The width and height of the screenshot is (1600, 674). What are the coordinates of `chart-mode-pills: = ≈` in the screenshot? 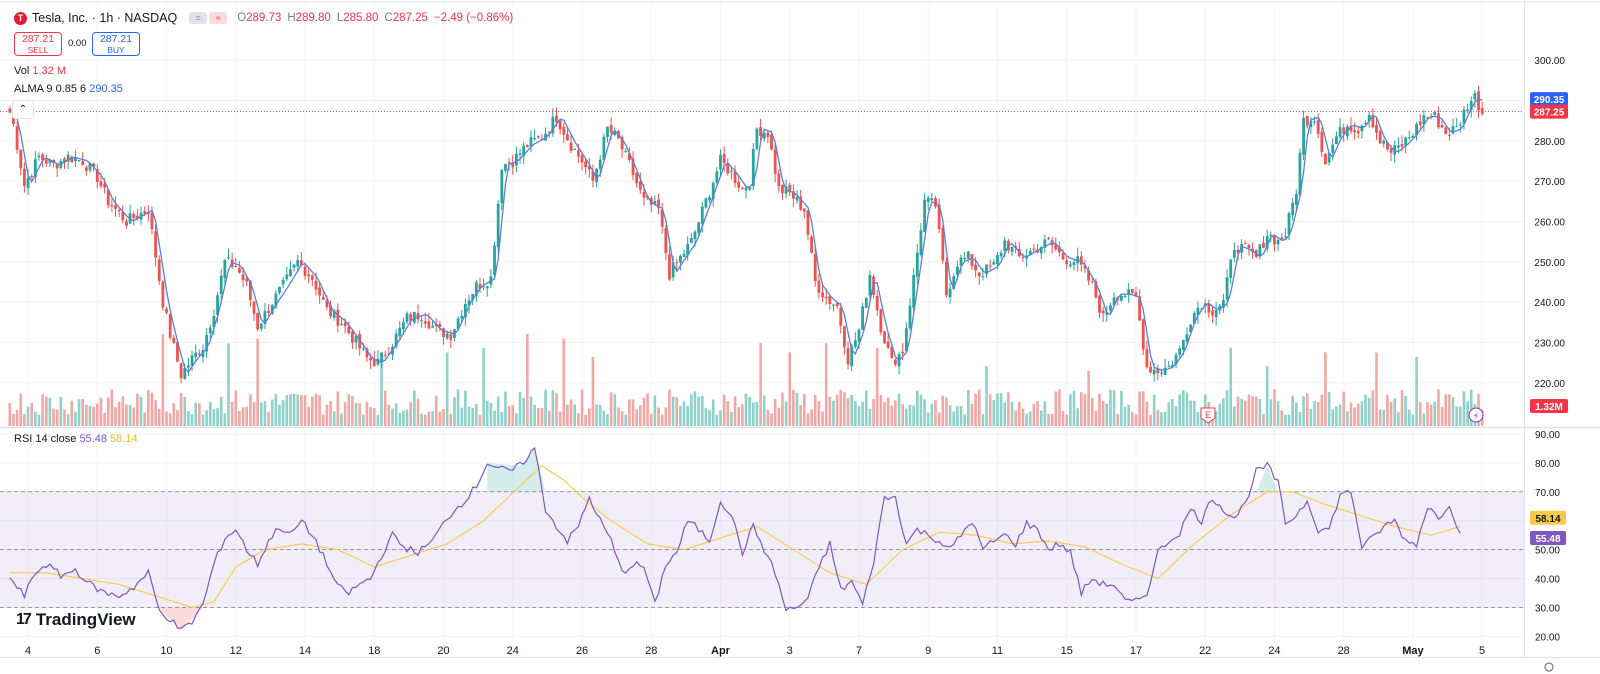 It's located at (208, 18).